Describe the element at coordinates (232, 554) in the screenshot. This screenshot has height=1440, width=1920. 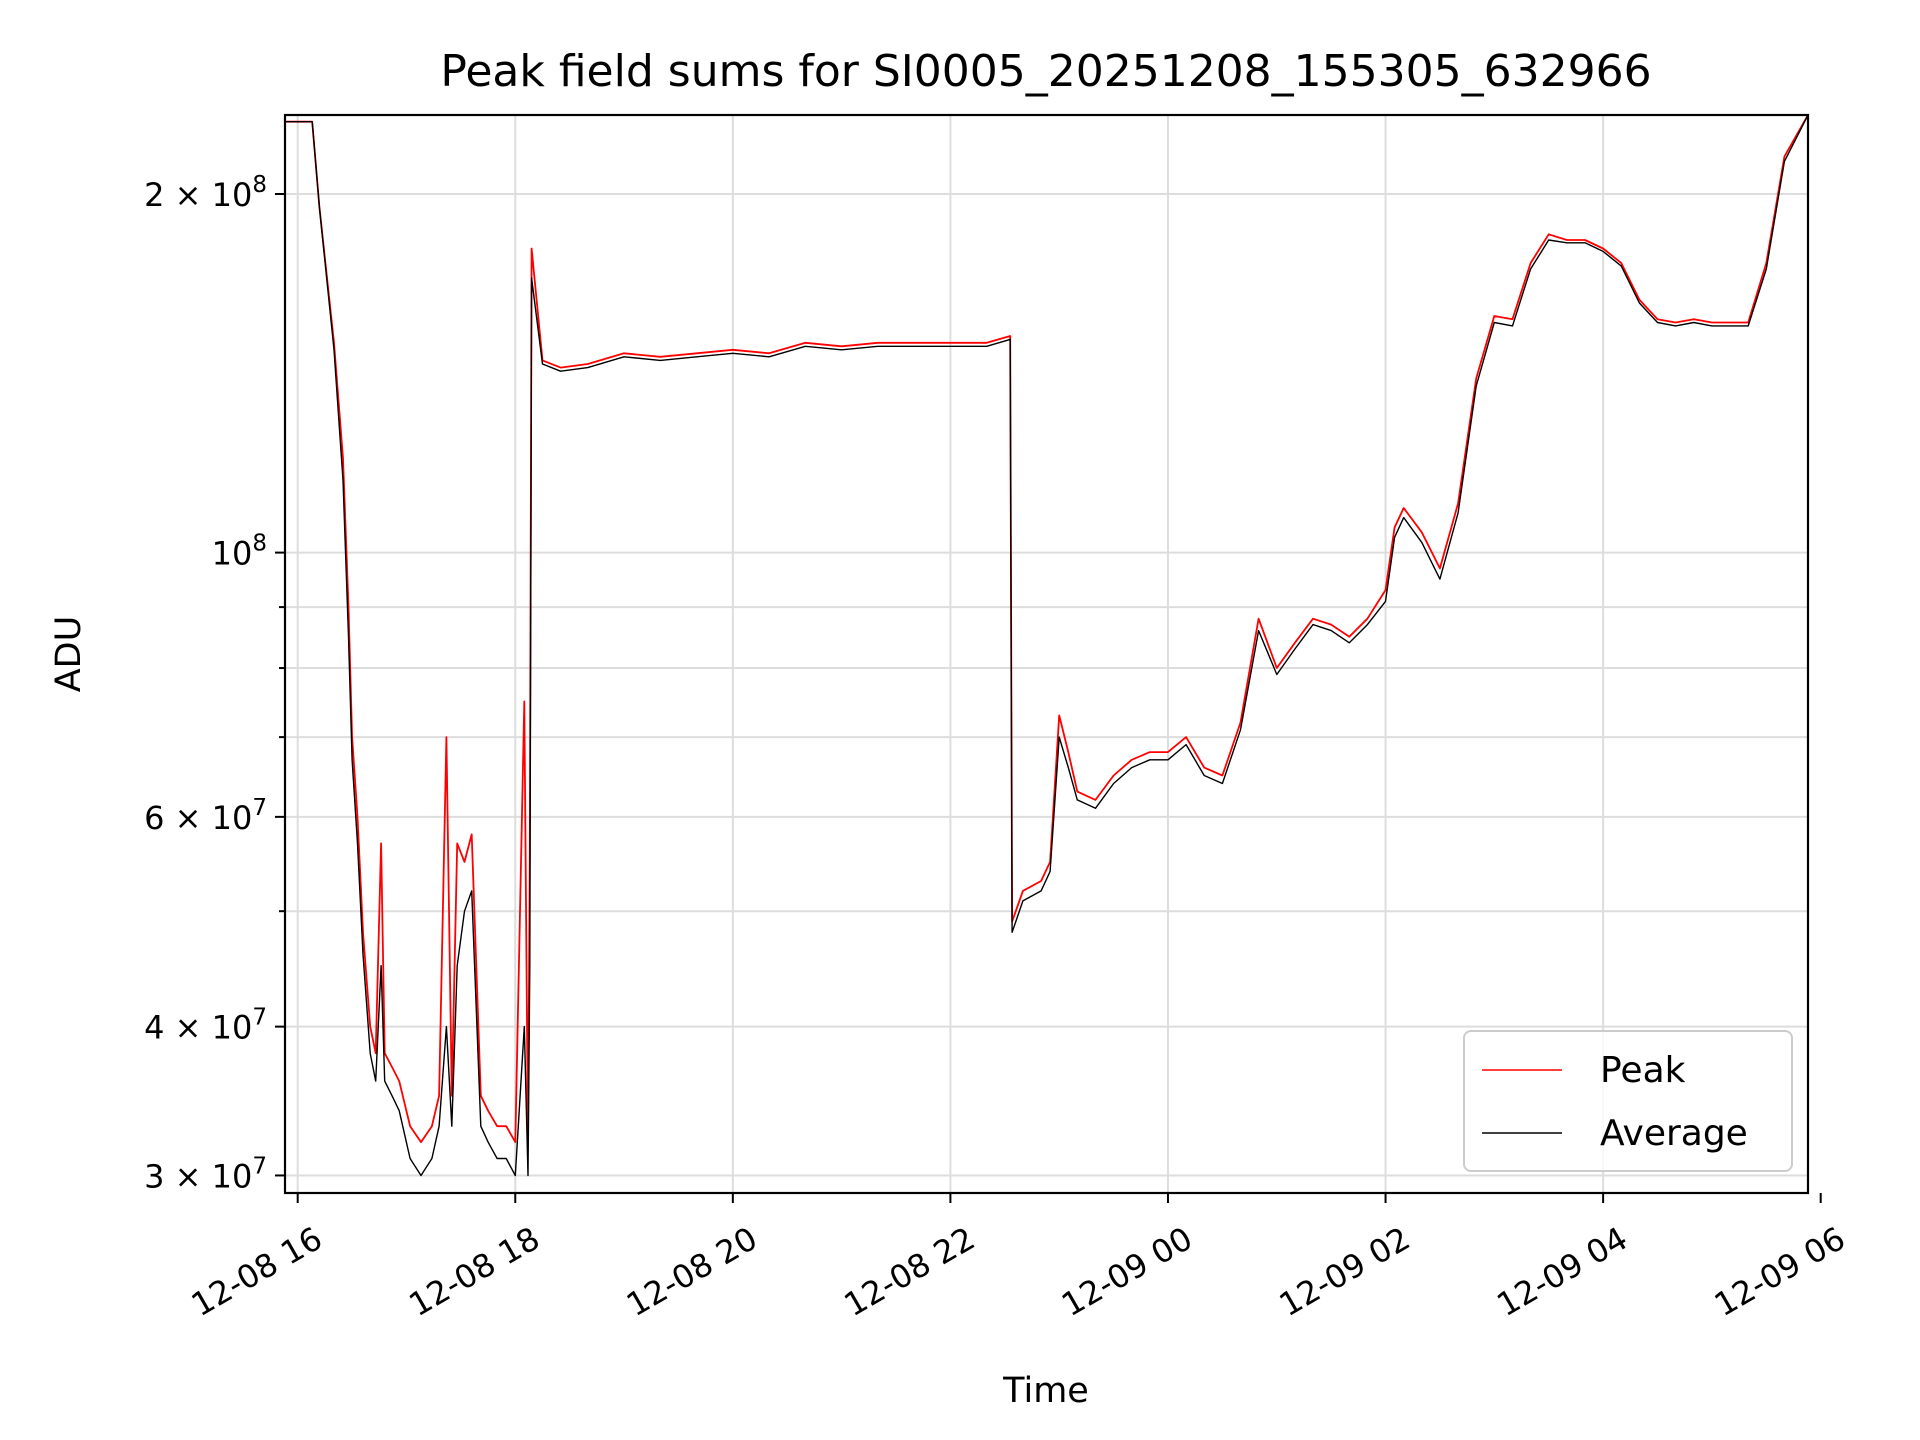
I see `y-tick-mantissa: 10` at that location.